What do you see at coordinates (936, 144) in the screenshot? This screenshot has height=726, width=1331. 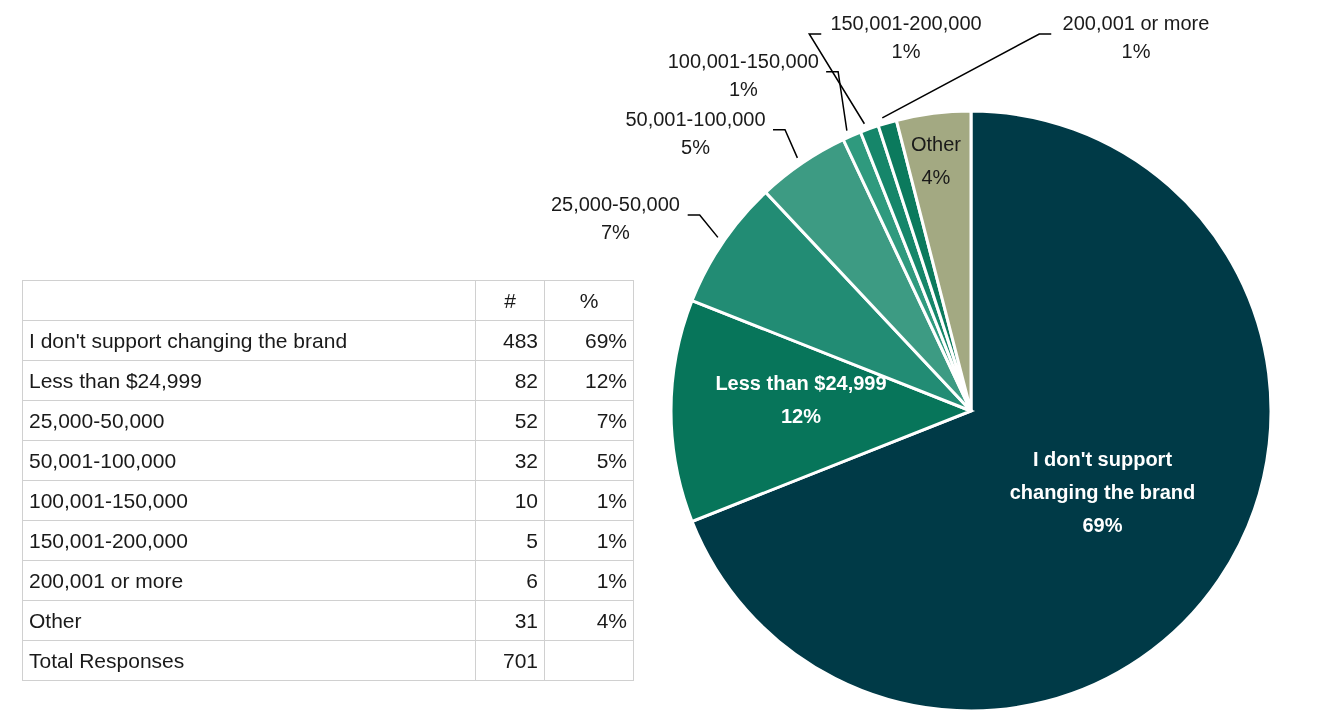 I see `slice-label: Other` at bounding box center [936, 144].